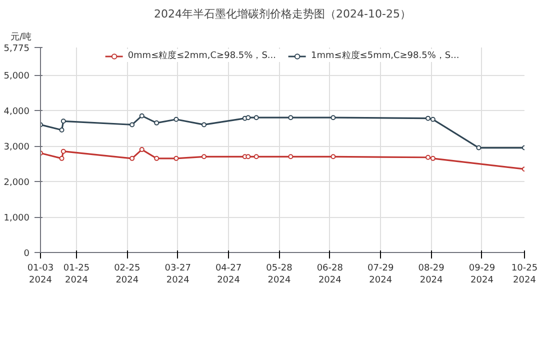 The width and height of the screenshot is (550, 341). I want to click on x-tick-label: 07-29 2024, so click(381, 275).